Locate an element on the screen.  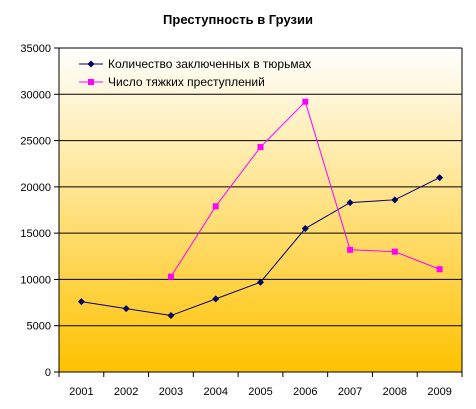
x-tick-label: 2001 is located at coordinates (81, 392).